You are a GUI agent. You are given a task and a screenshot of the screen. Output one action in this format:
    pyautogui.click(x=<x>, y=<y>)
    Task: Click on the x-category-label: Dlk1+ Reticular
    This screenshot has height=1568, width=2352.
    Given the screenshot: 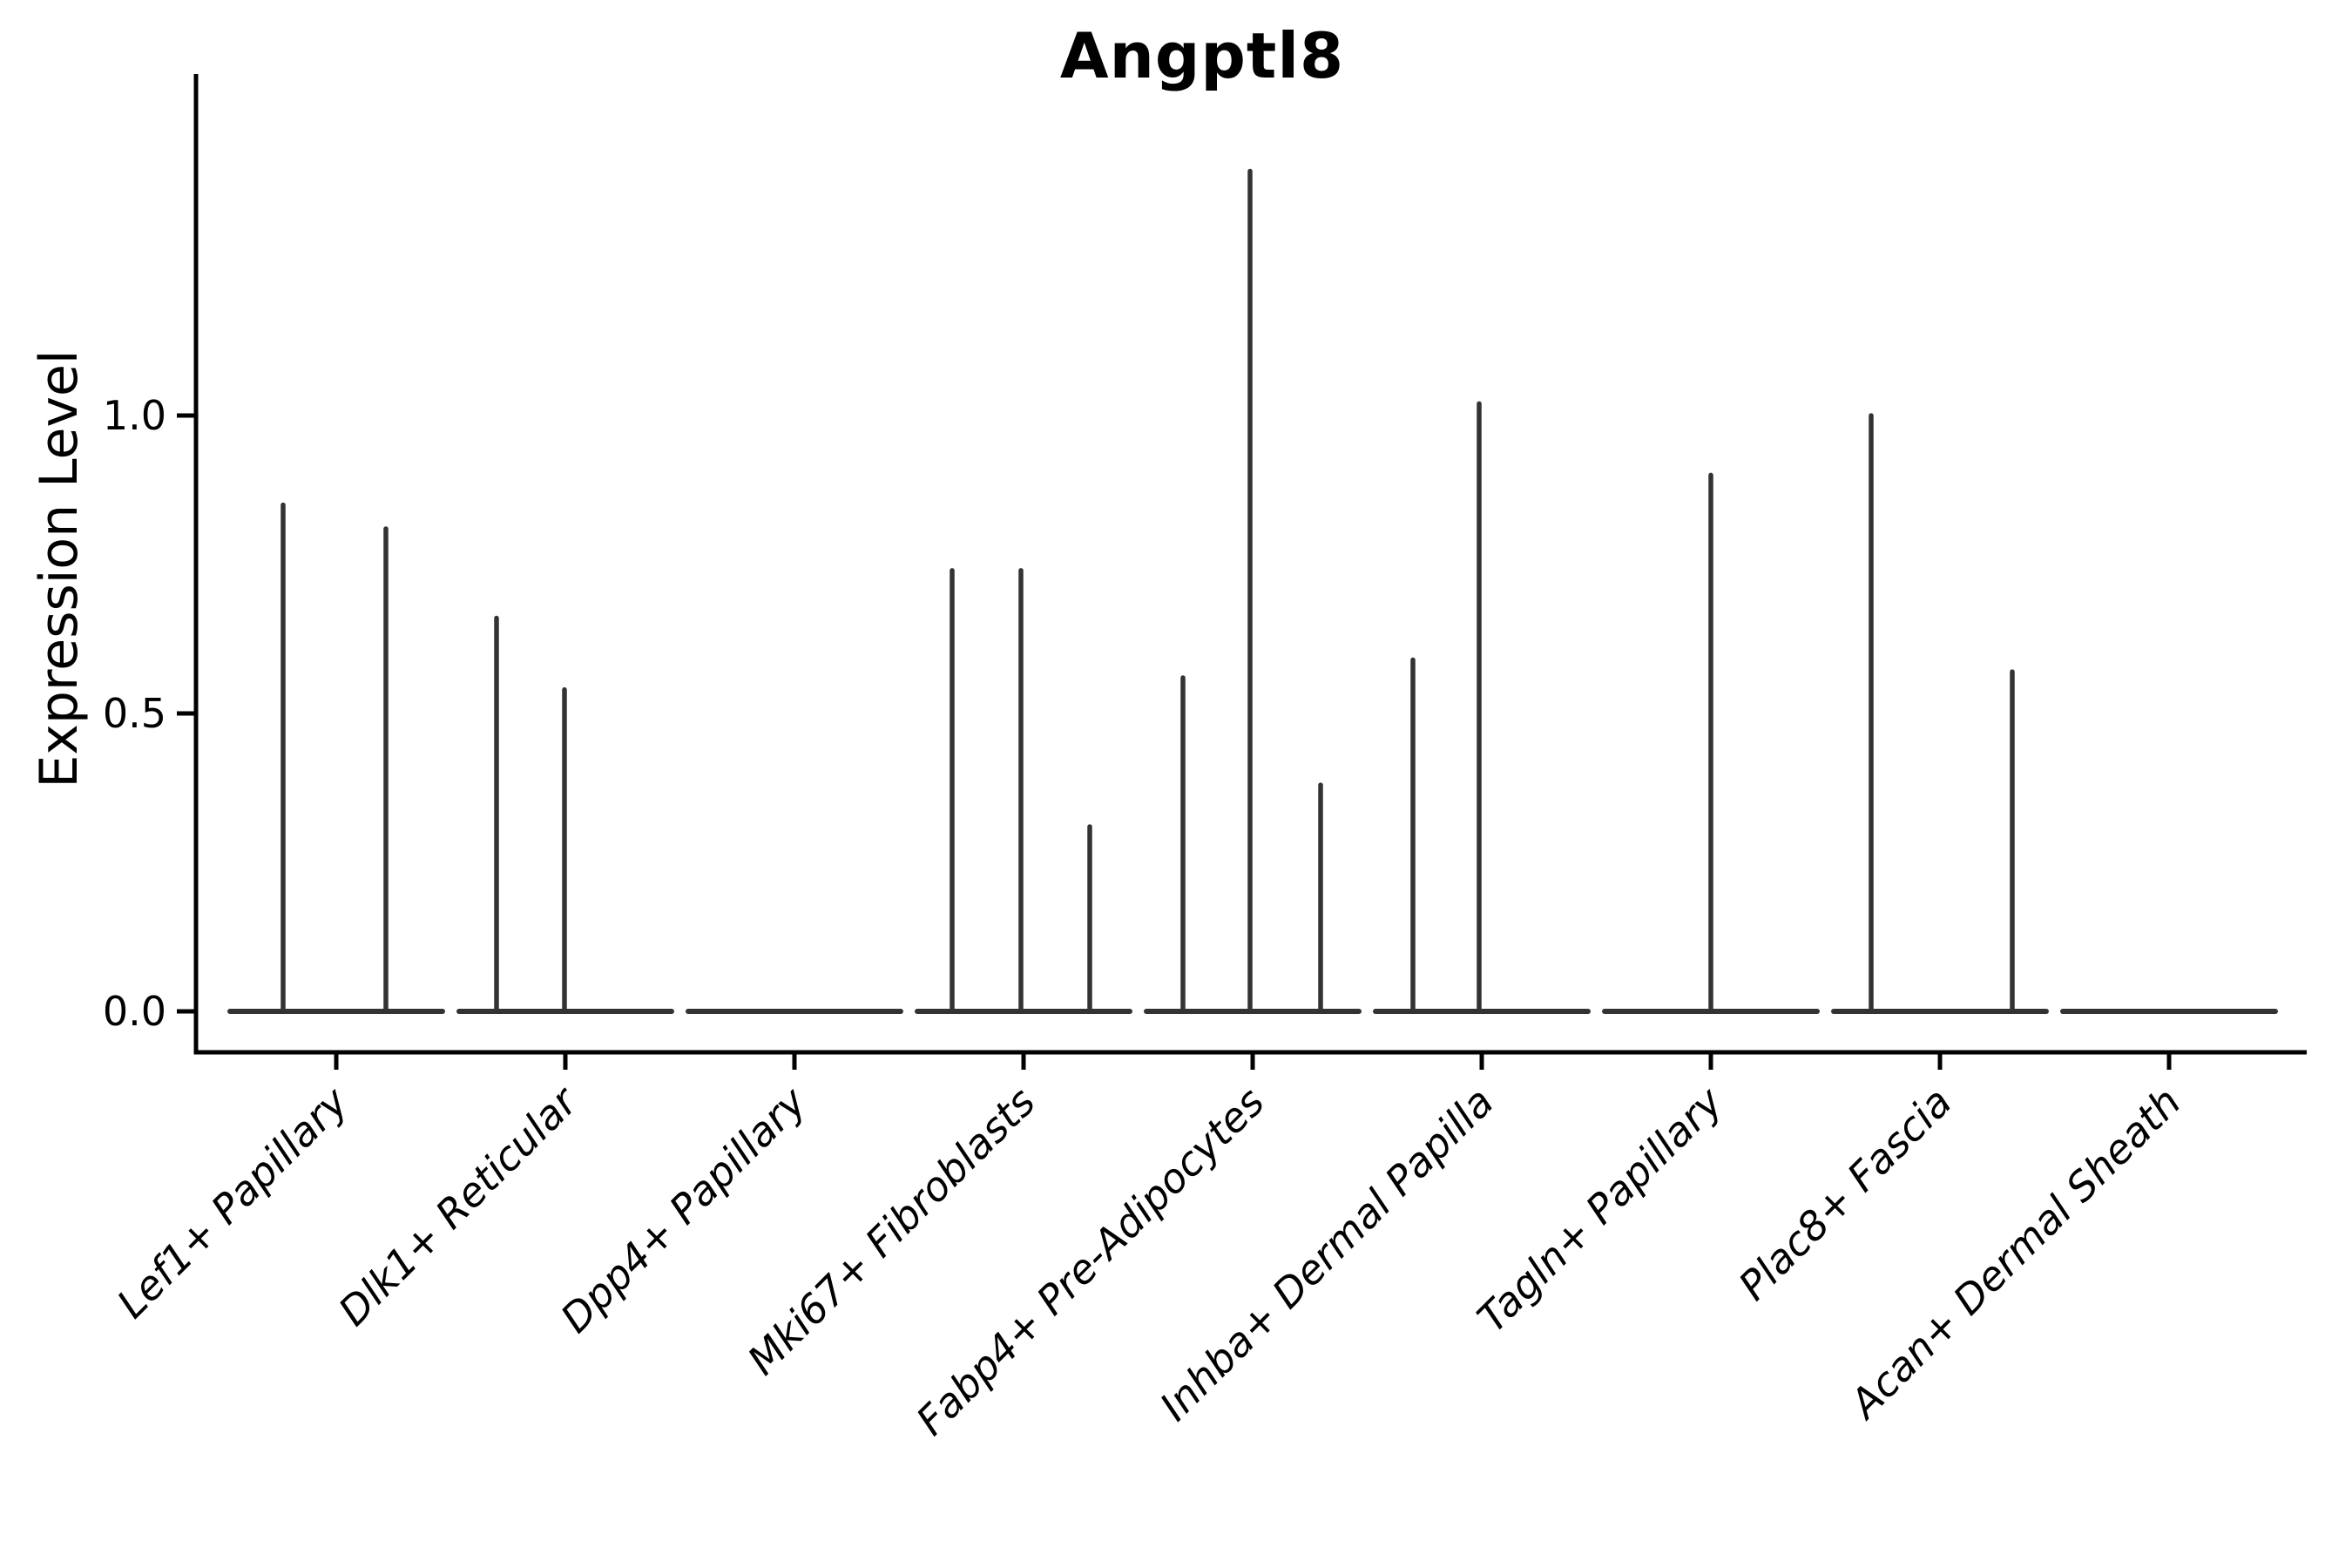 What is the action you would take?
    pyautogui.click(x=459, y=1205)
    